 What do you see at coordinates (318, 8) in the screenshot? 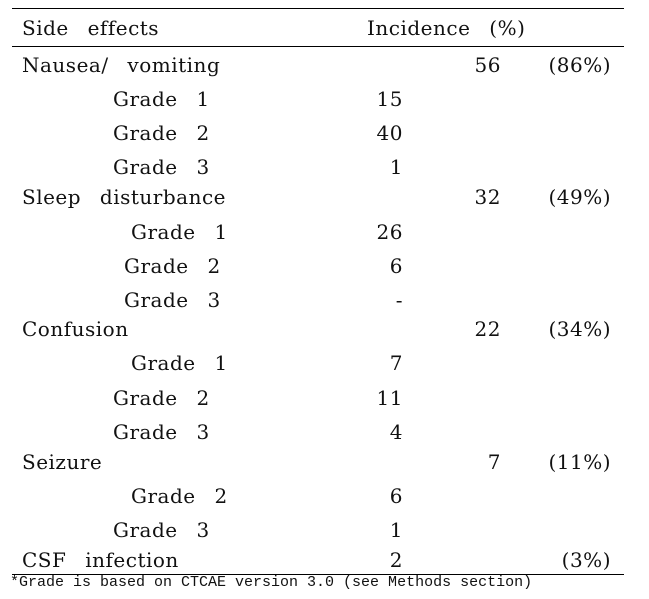
I see `top-rule` at bounding box center [318, 8].